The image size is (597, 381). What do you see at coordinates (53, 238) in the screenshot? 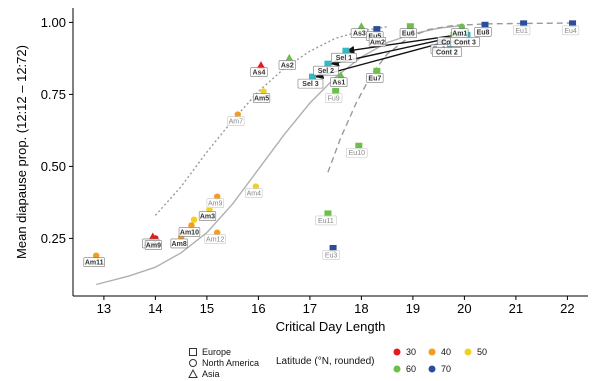
I see `y-tick-label: 0.25` at bounding box center [53, 238].